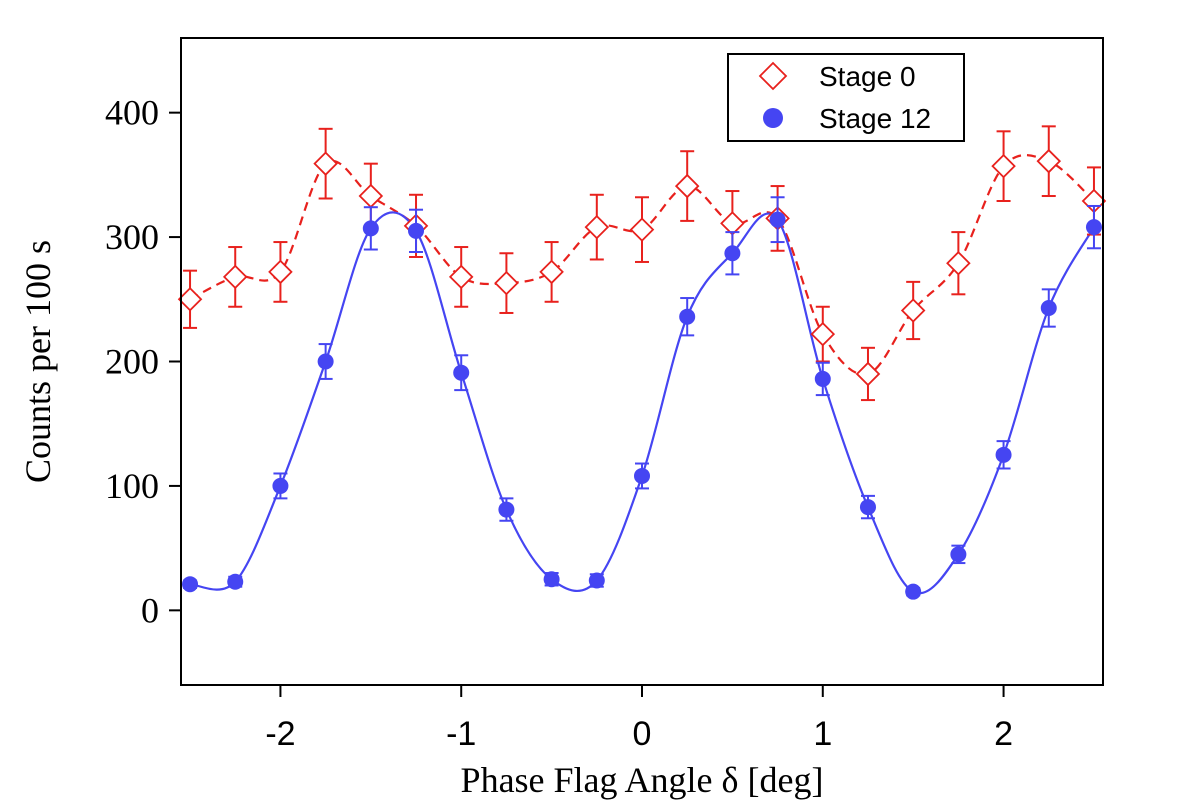 This screenshot has height=807, width=1196. I want to click on y-tick-label: 300, so click(132, 237).